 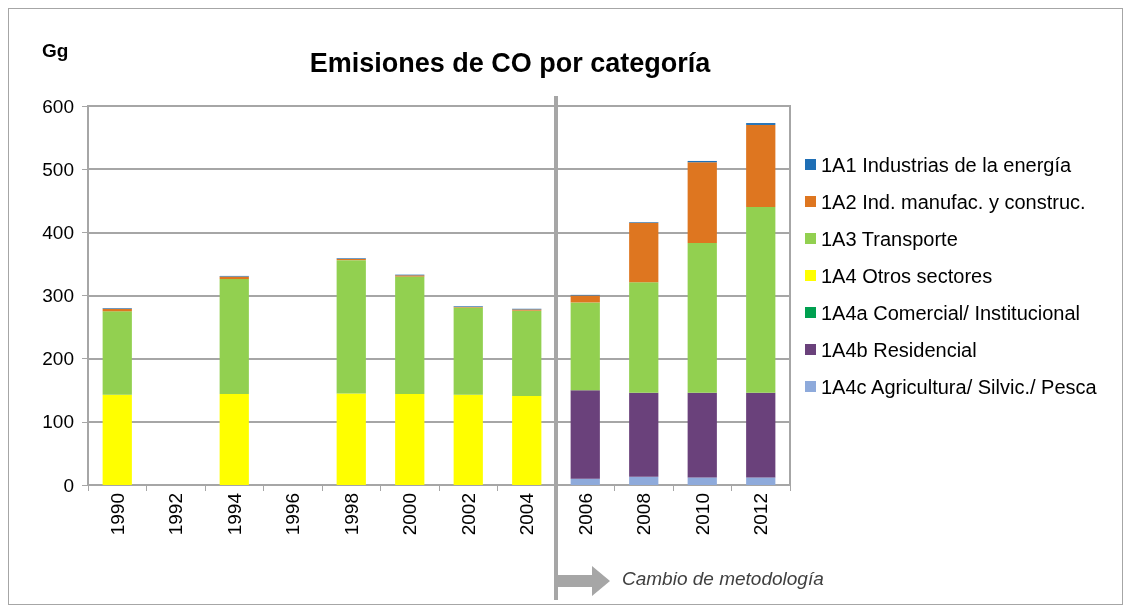 I want to click on y-tick-label: 100, so click(x=58, y=422).